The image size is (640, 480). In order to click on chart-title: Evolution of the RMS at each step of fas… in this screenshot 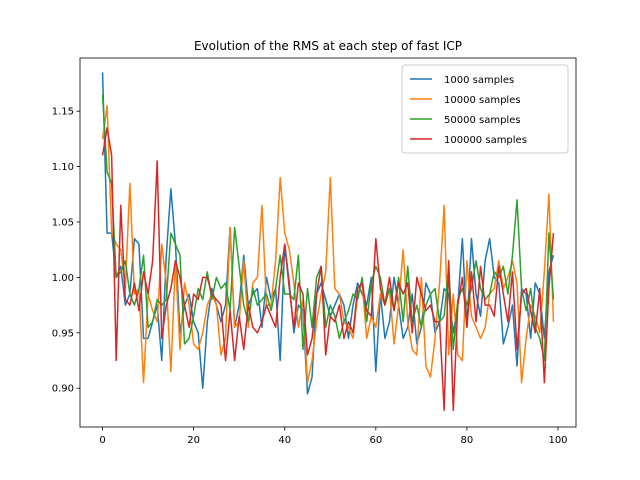, I will do `click(328, 46)`.